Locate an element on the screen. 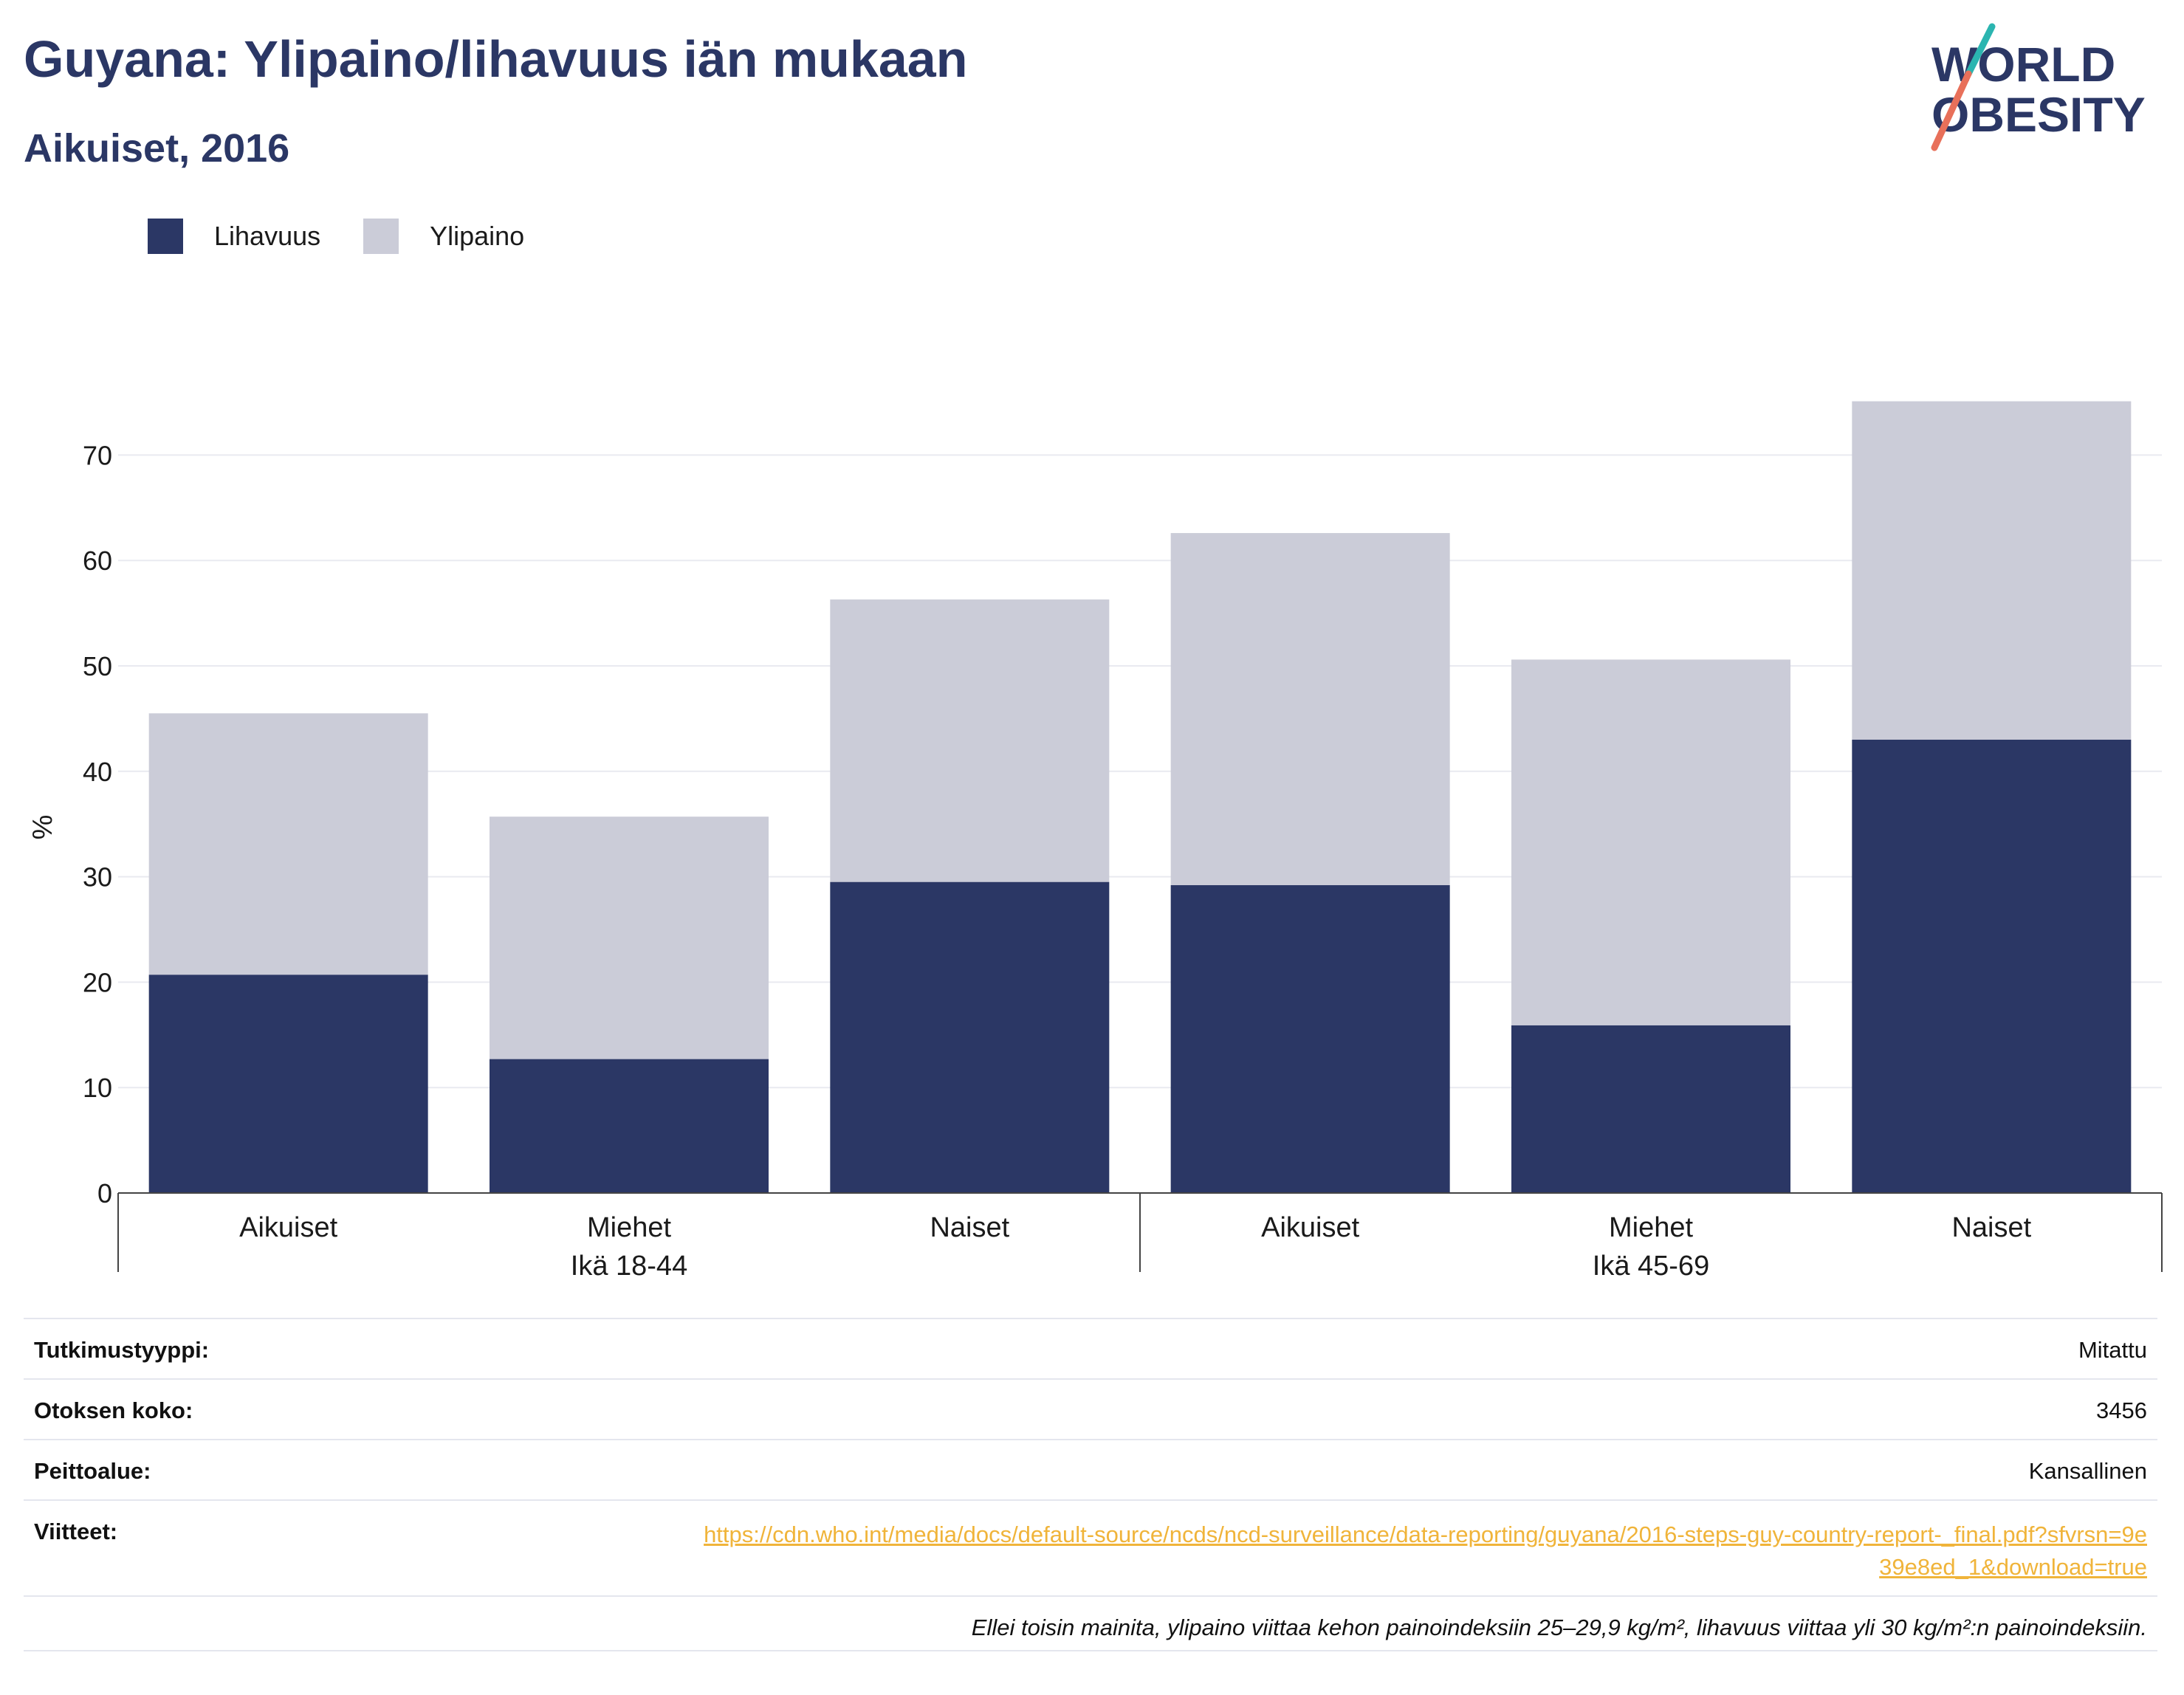 This screenshot has width=2184, height=1695. info-value-coverage: Kansallinen is located at coordinates (2088, 1471).